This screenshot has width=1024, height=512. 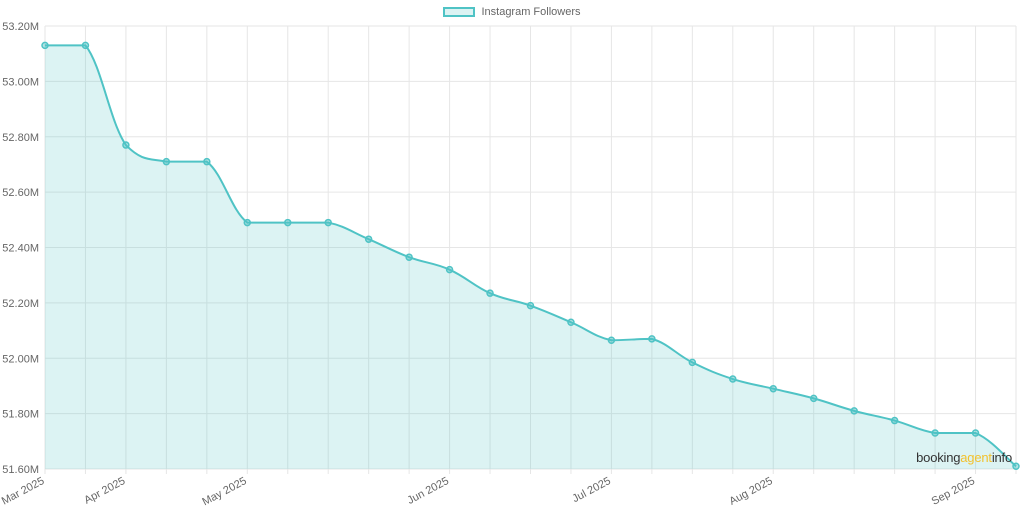 I want to click on x-tick-label: May 2025, so click(x=224, y=491).